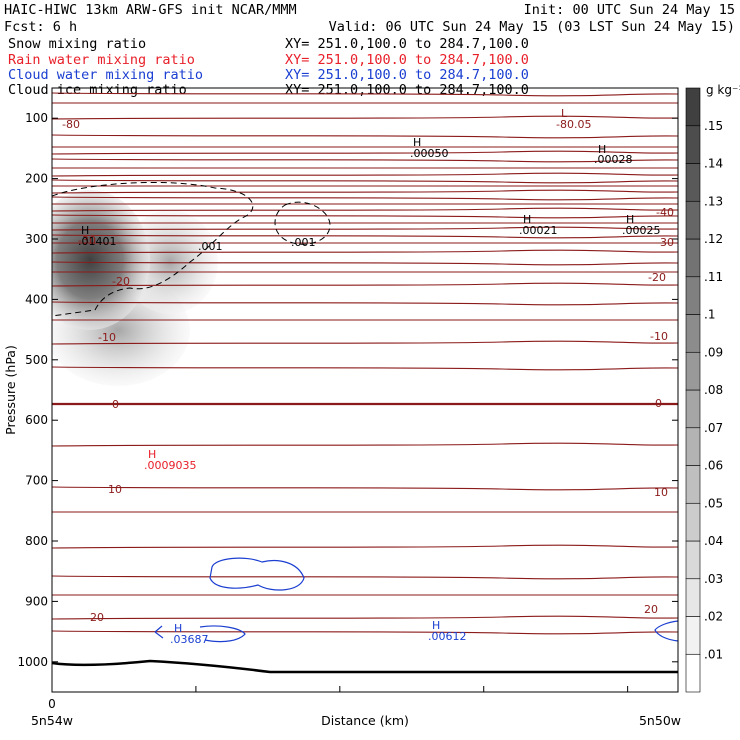 The height and width of the screenshot is (740, 740). I want to click on cloud-water-contour-west, so click(200, 634).